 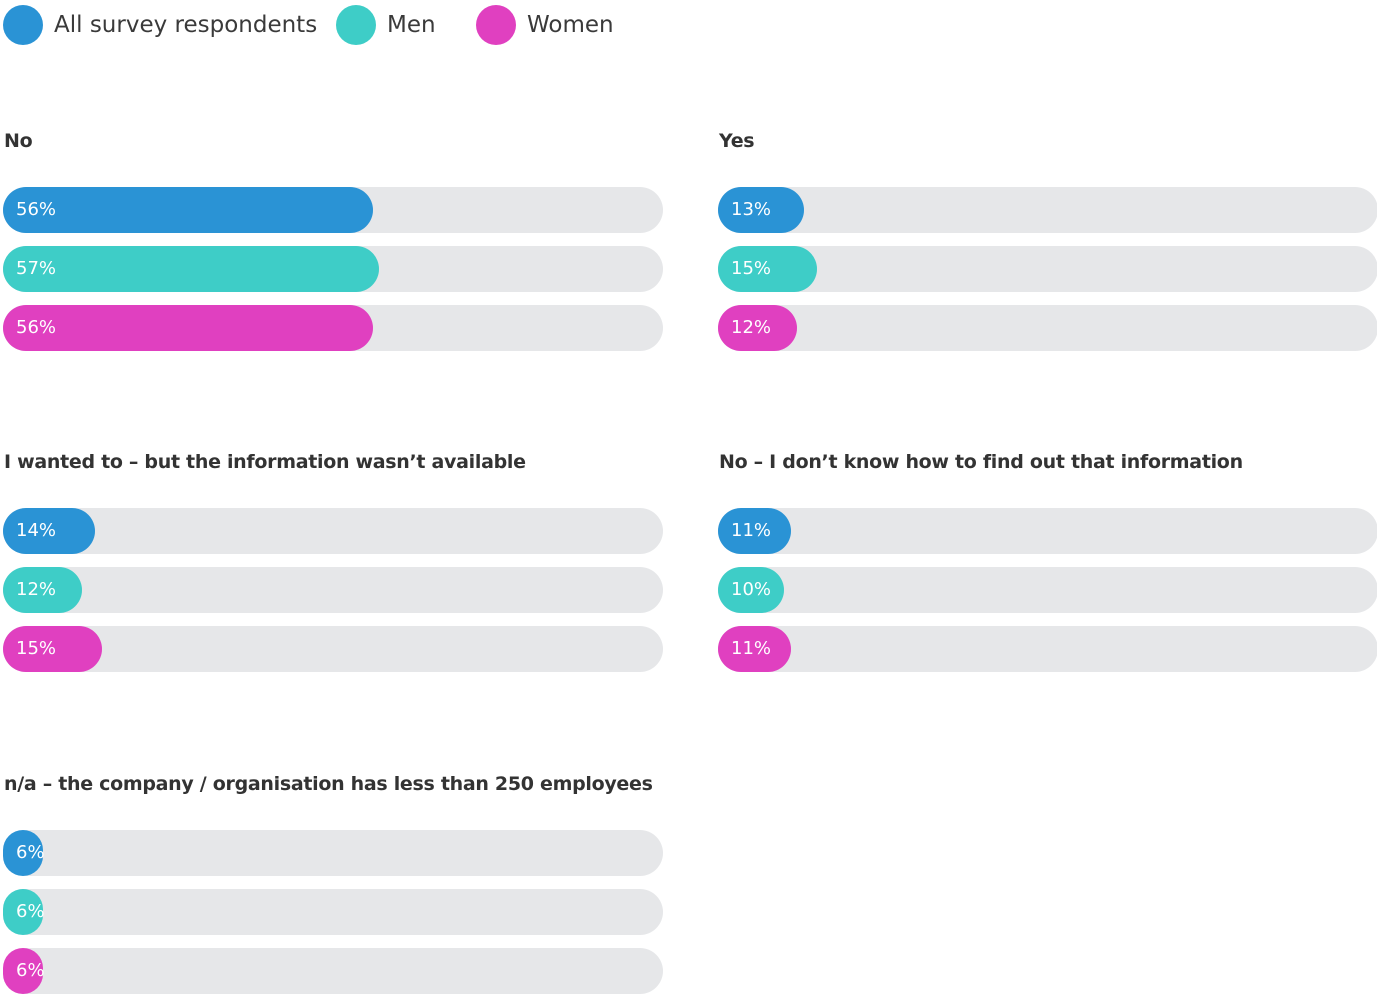 I want to click on data-label: 14%, so click(x=36, y=530).